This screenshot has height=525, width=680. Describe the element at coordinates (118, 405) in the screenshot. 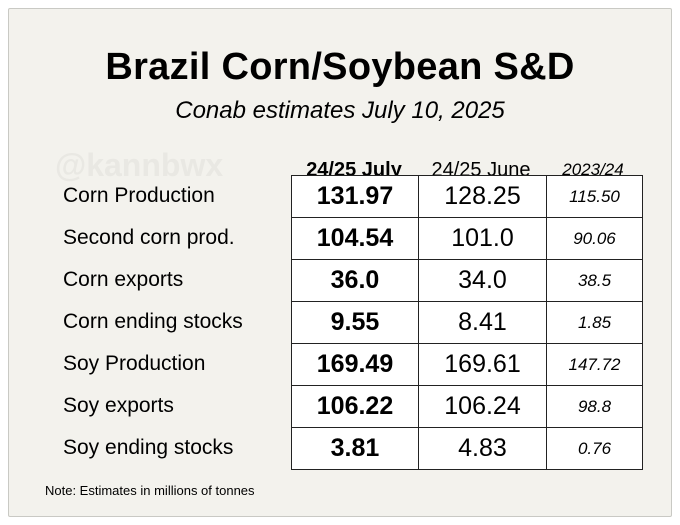

I see `row-label-soy-exports: Soy exports` at that location.